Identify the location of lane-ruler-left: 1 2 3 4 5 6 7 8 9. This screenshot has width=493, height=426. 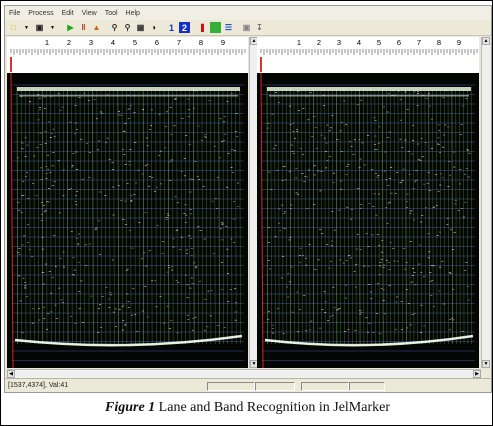
(127, 55).